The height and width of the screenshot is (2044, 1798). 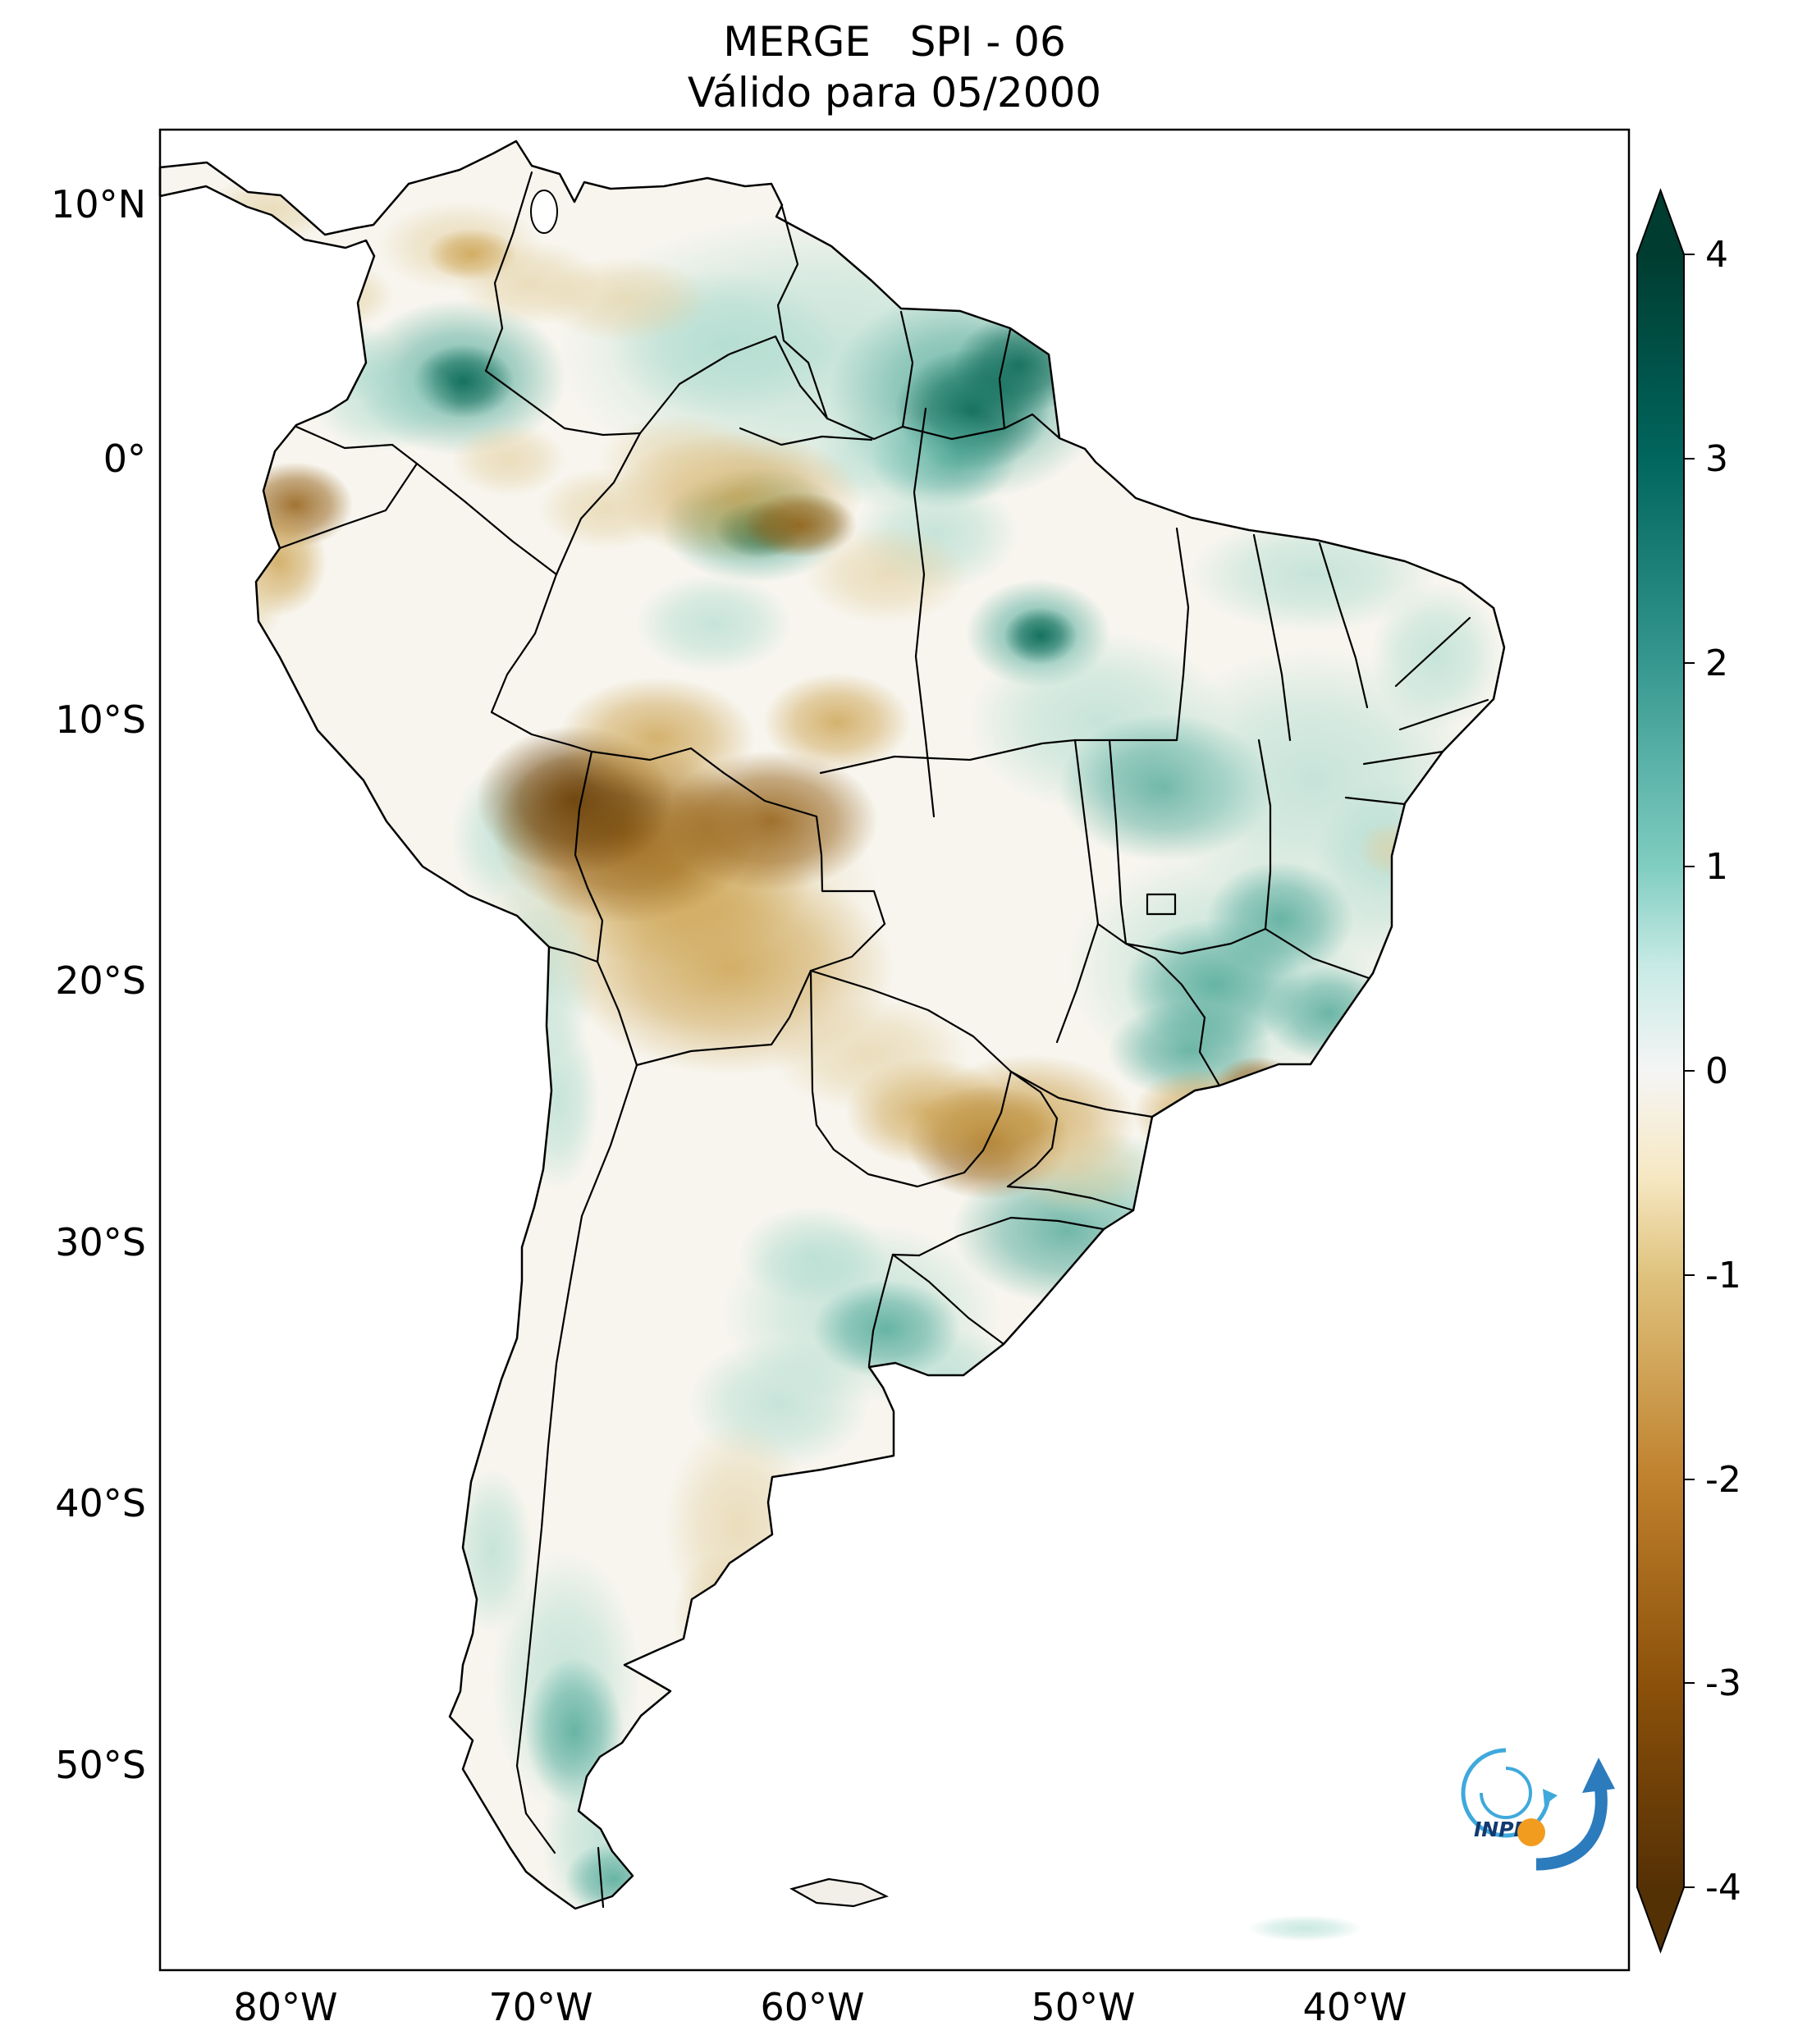 I want to click on chart-subtitle: Válido para 05/2000, so click(x=894, y=93).